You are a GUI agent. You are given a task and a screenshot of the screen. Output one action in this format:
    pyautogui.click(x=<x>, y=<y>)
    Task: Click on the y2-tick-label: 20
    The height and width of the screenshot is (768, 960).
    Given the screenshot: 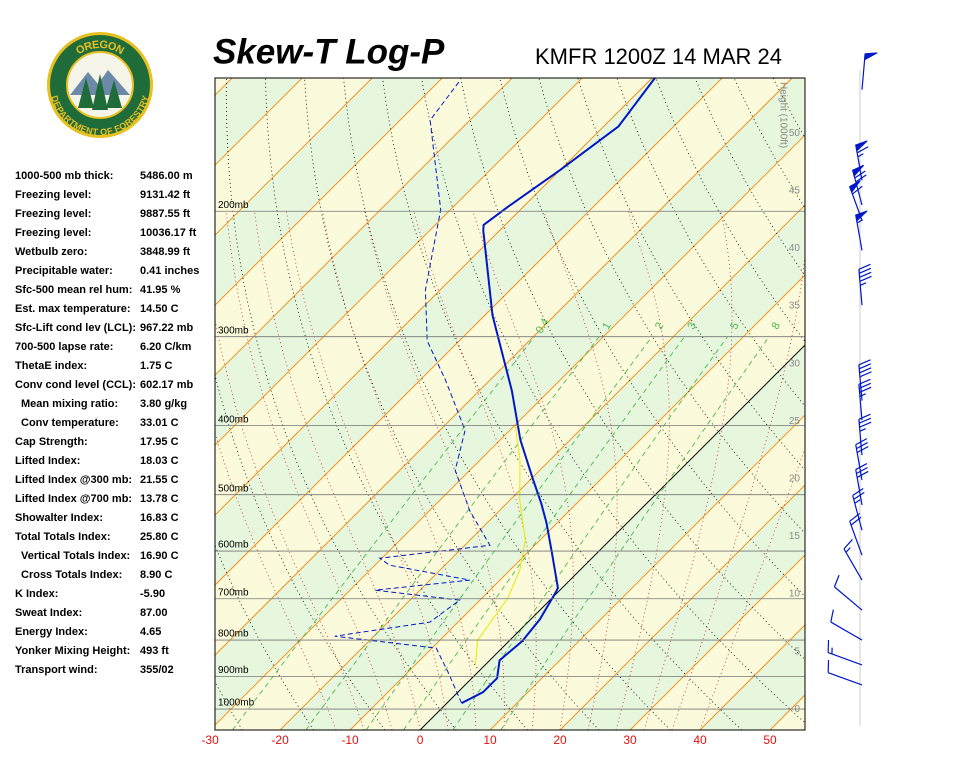 What is the action you would take?
    pyautogui.click(x=795, y=479)
    